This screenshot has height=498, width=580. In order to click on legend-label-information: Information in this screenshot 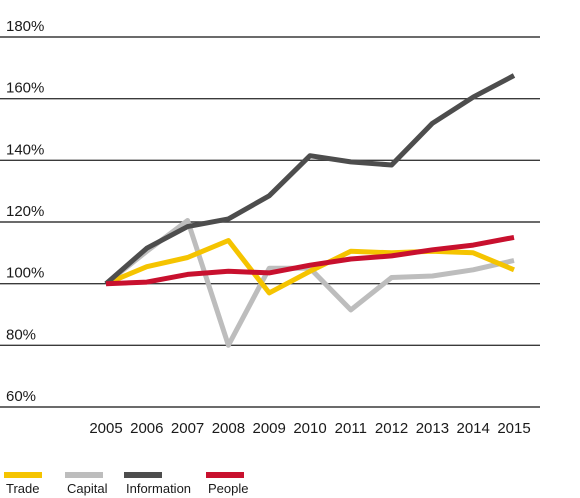, I will do `click(158, 488)`.